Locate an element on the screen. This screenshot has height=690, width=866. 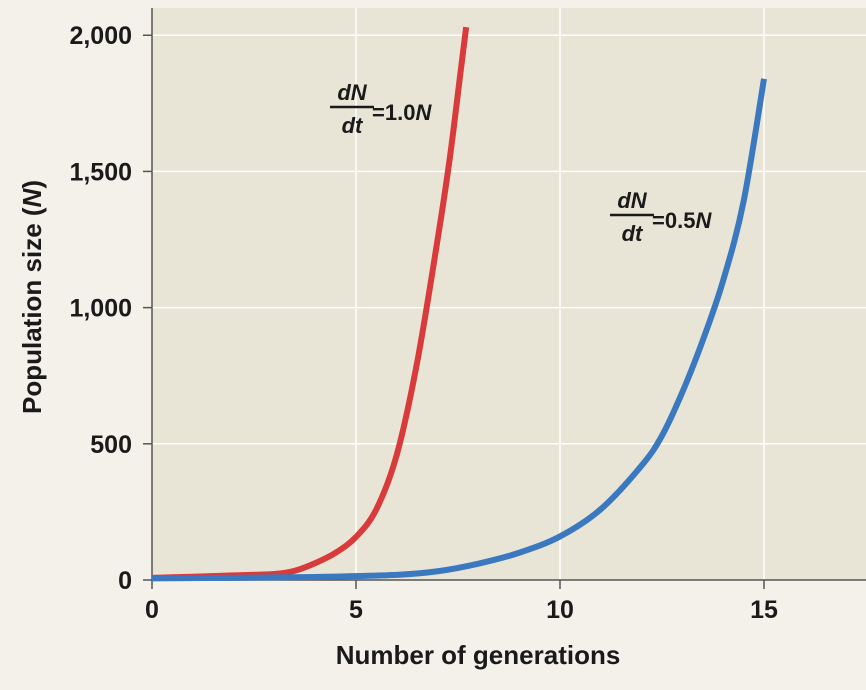
x-tick-label: 5 is located at coordinates (356, 610).